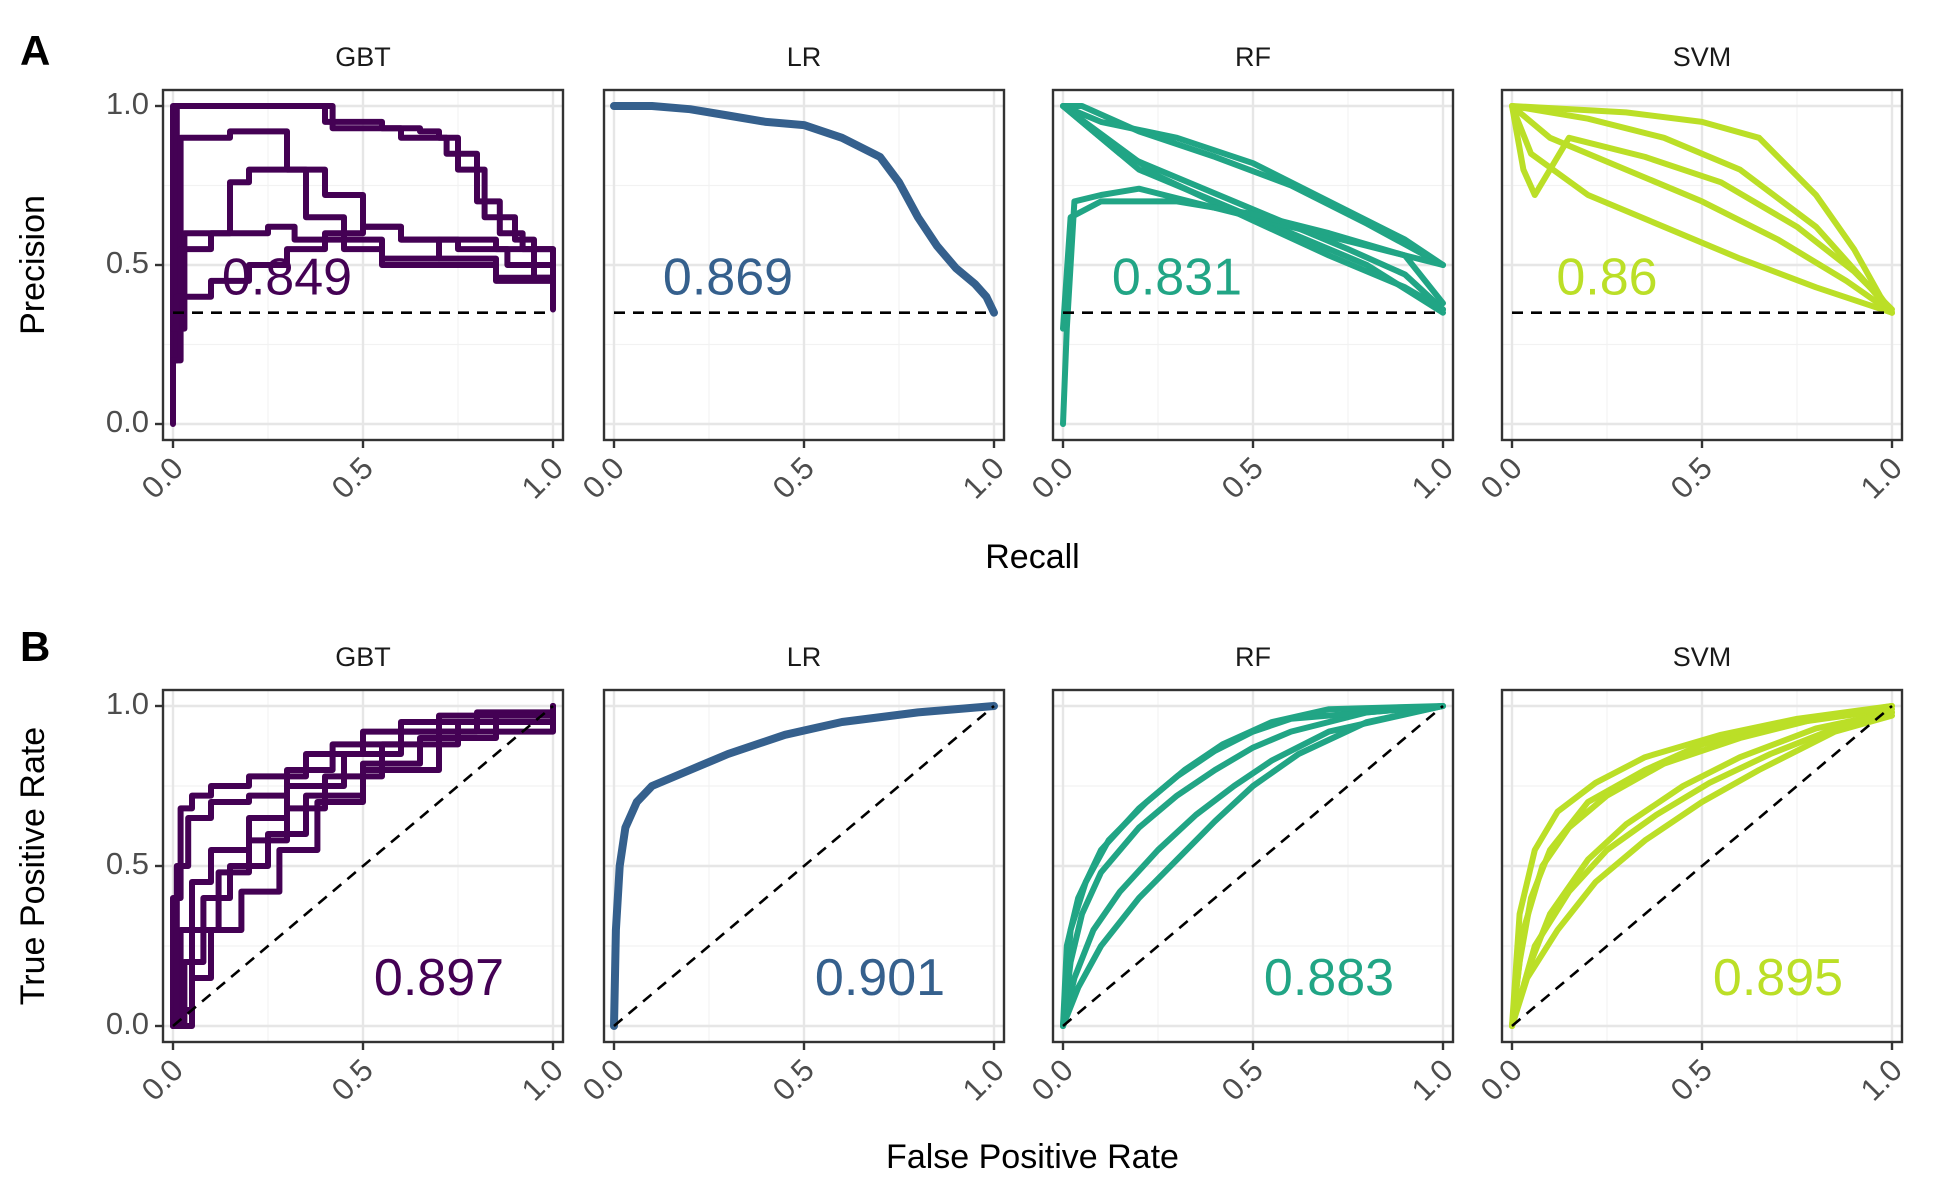 The height and width of the screenshot is (1200, 1950). What do you see at coordinates (35, 646) in the screenshot?
I see `panel-label: B` at bounding box center [35, 646].